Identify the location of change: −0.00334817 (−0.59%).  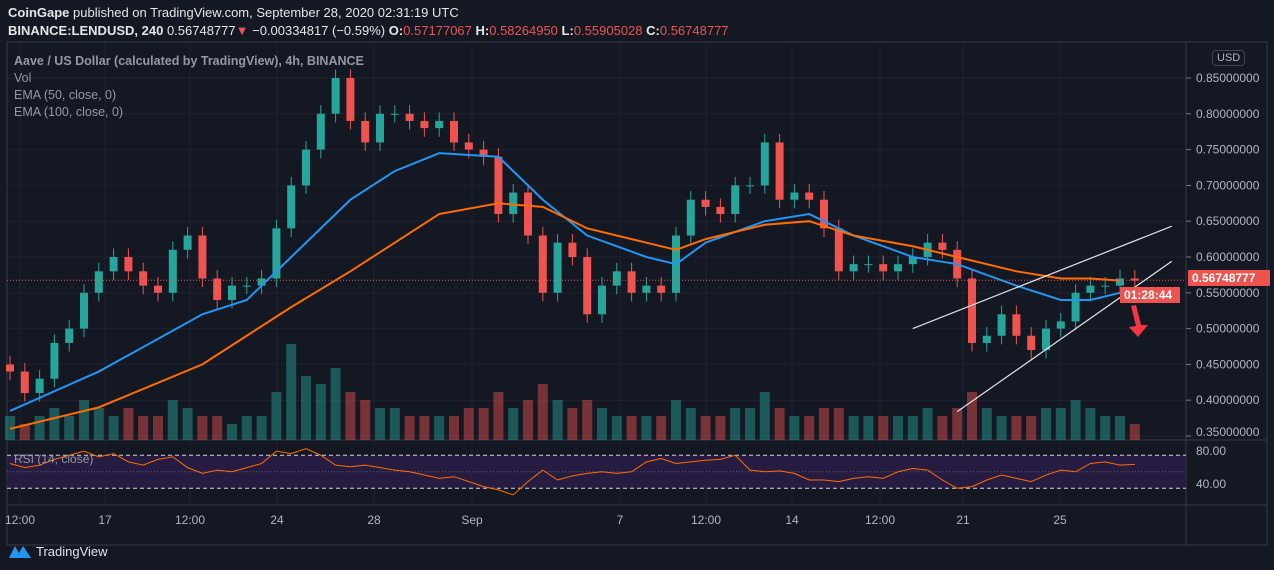
(319, 30).